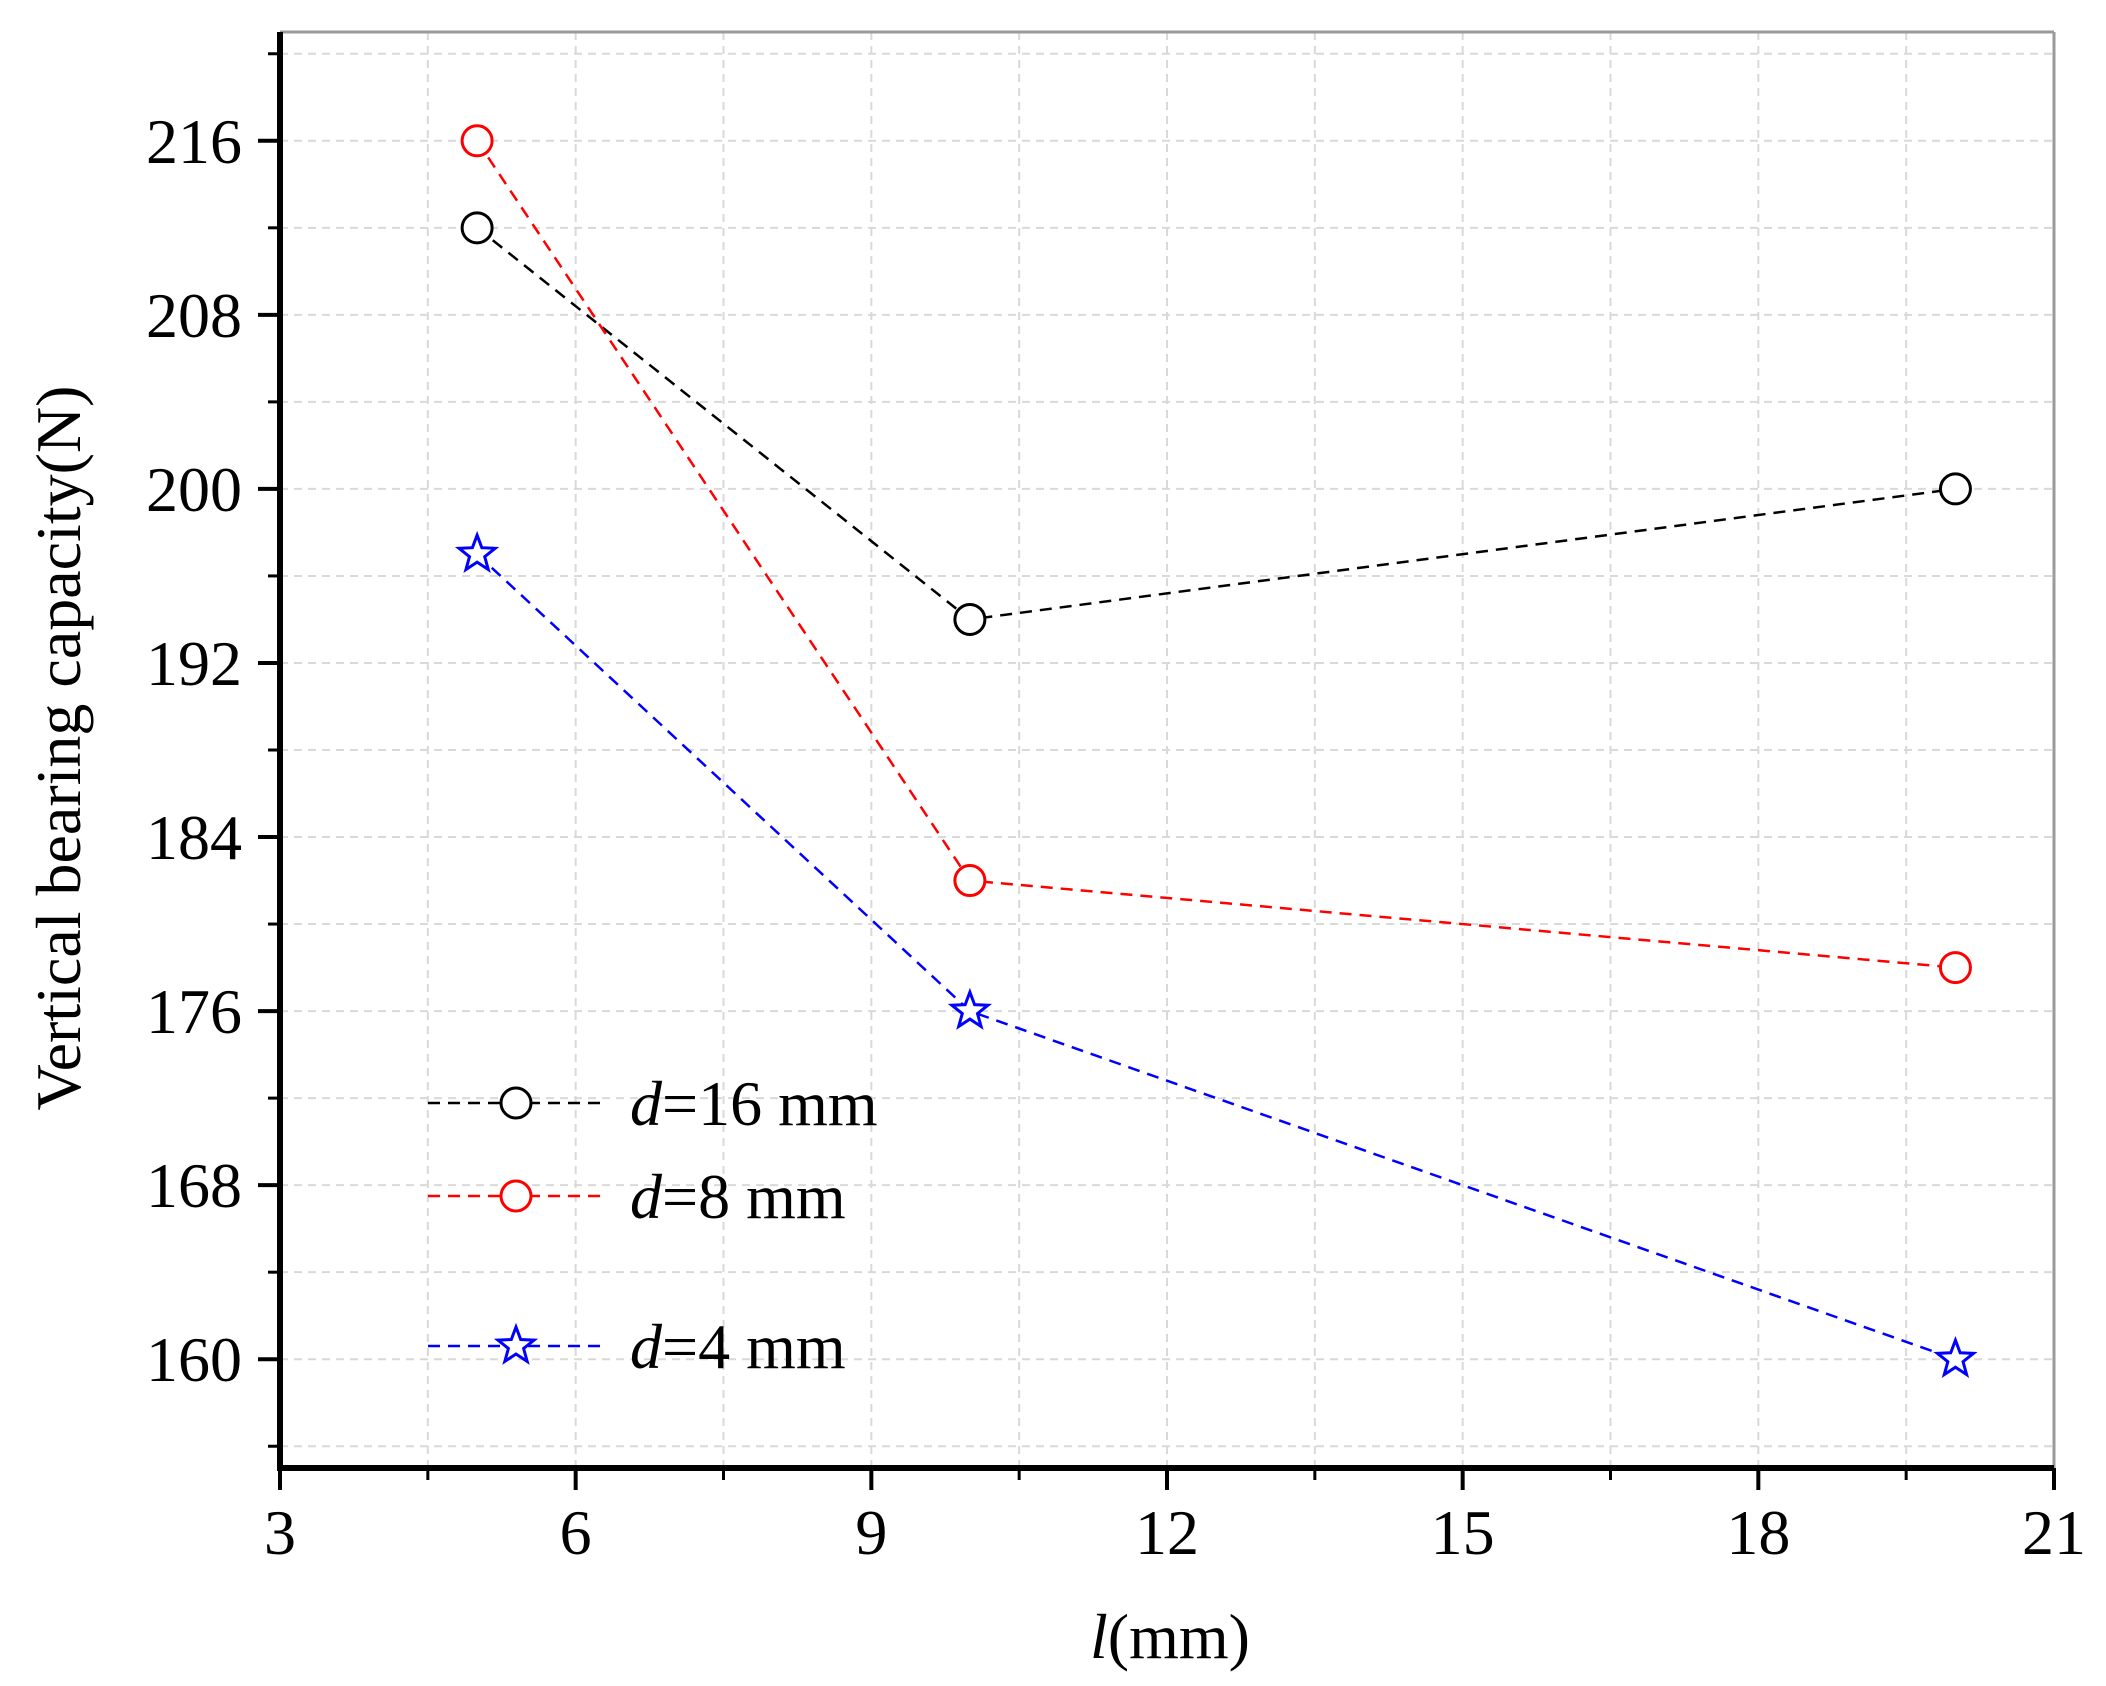 The image size is (2106, 1686). I want to click on legend: d=16 mmd=8 mmd=4 mm, so click(653, 1225).